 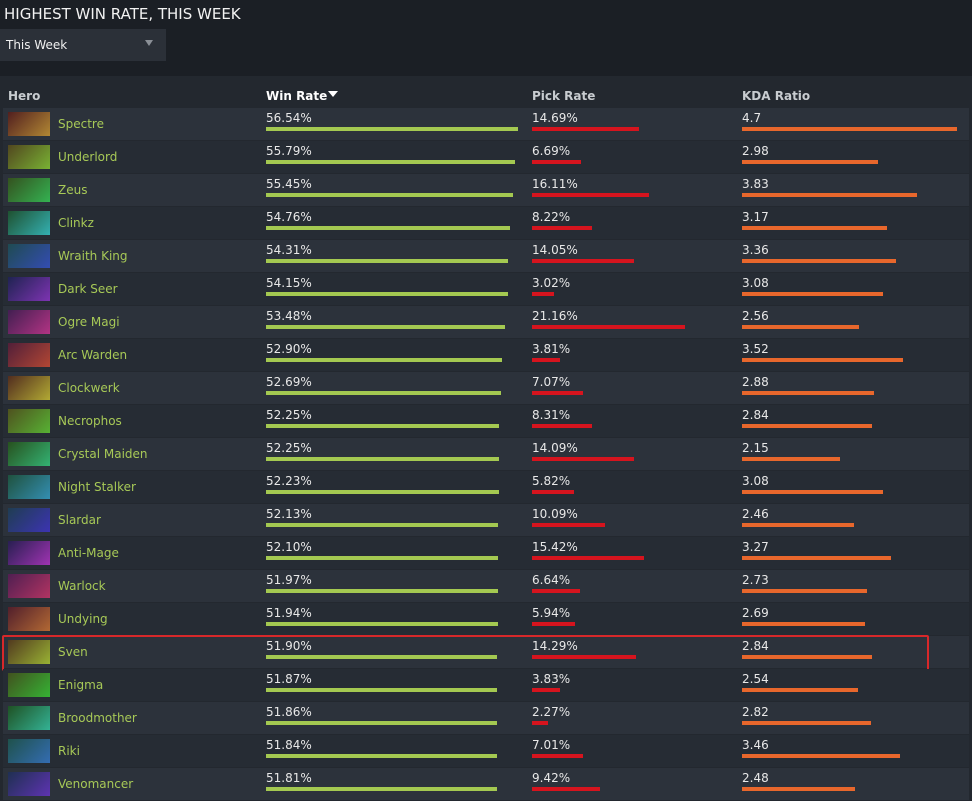 I want to click on hero-name: Spectre, so click(x=81, y=124).